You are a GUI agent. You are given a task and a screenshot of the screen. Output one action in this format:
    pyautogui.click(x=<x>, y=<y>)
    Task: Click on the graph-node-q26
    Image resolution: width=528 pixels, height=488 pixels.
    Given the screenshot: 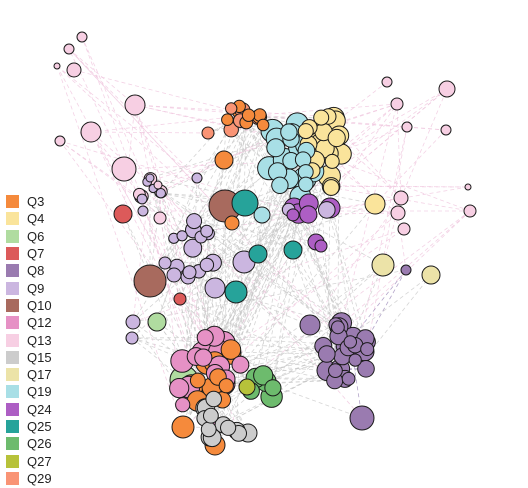 What is the action you would take?
    pyautogui.click(x=273, y=388)
    